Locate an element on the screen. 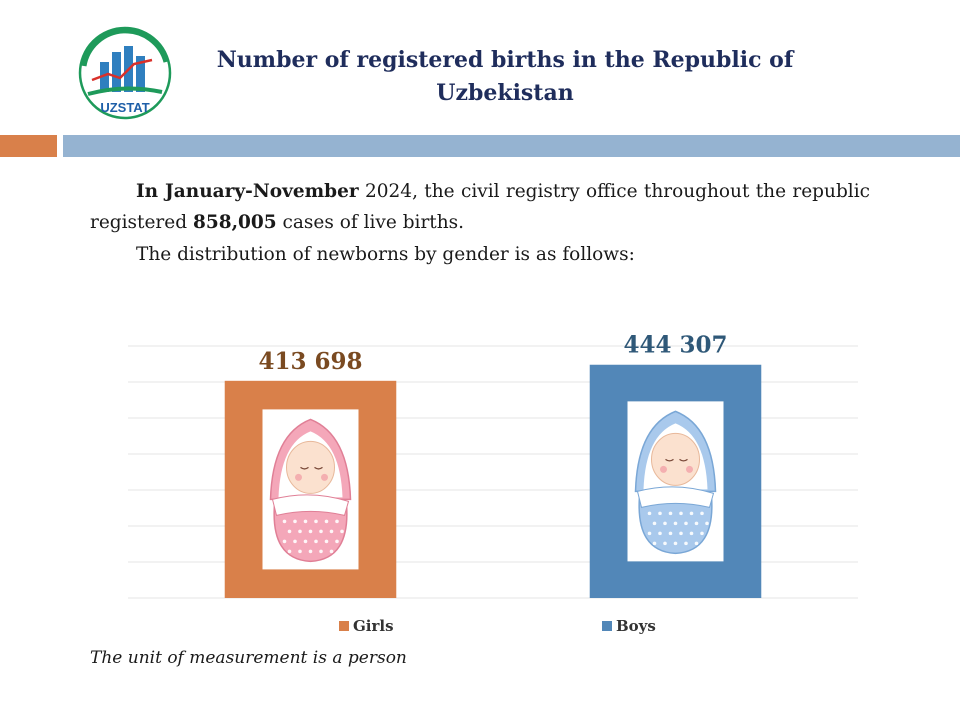 The height and width of the screenshot is (720, 960). baby-boy-illustration is located at coordinates (675, 481).